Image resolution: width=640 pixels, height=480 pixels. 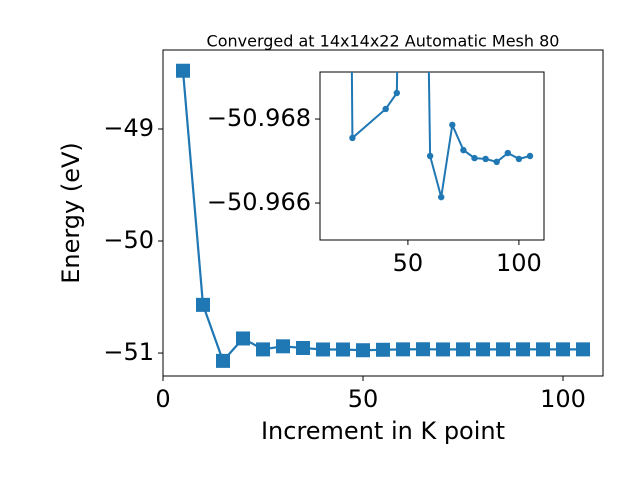 What do you see at coordinates (128, 128) in the screenshot?
I see `y-tick-label: −49` at bounding box center [128, 128].